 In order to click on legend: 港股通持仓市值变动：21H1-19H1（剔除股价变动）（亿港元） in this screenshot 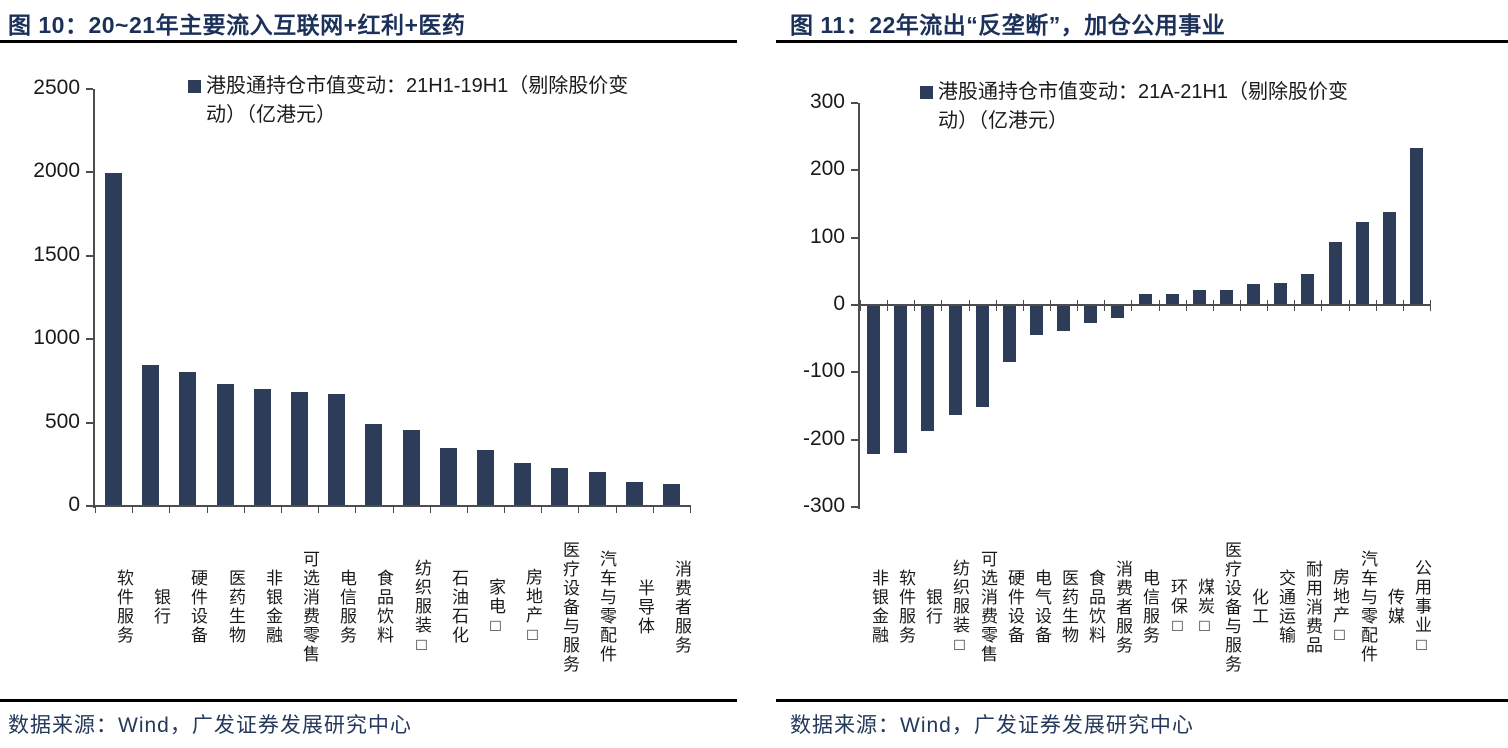, I will do `click(413, 101)`.